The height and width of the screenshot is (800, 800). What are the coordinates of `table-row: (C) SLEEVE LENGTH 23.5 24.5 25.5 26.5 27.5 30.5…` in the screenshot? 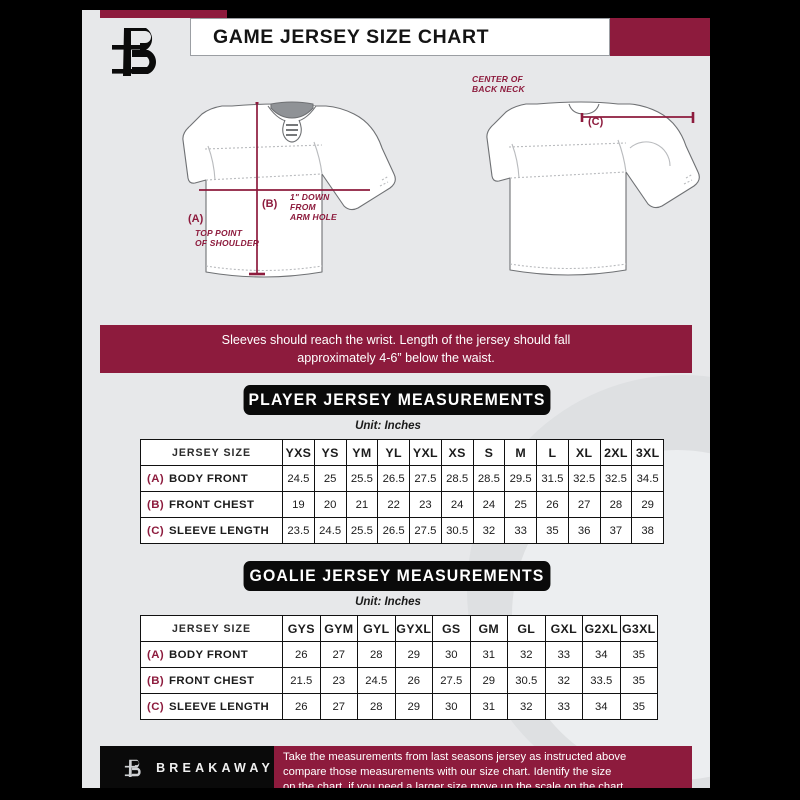 It's located at (402, 530).